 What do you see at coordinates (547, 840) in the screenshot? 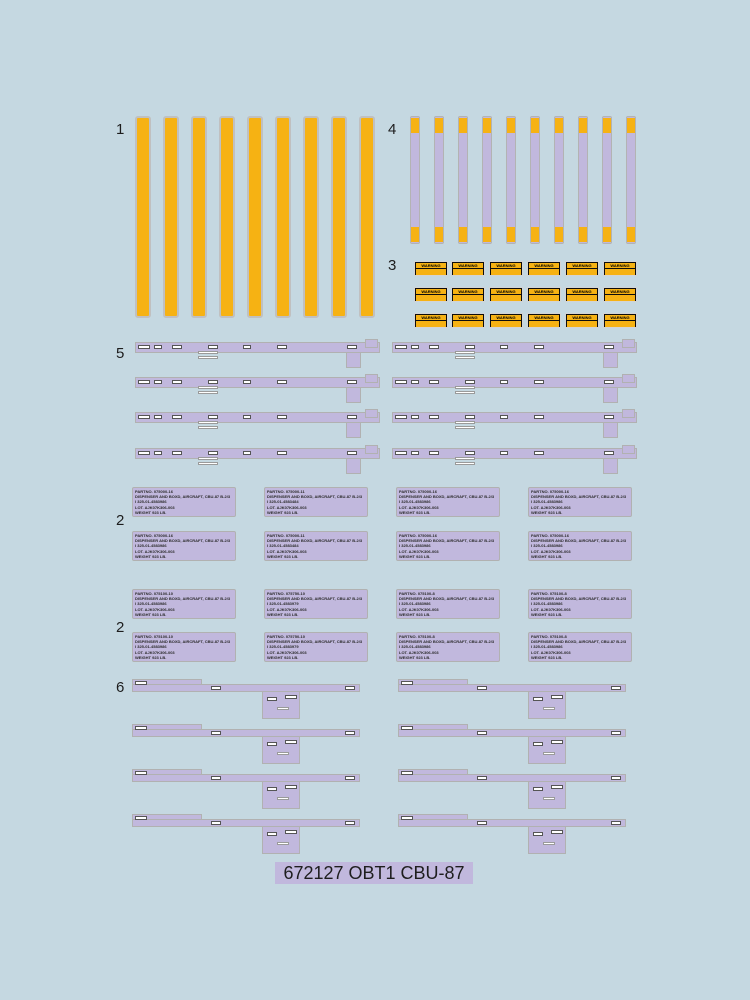
I see `stencil-band-tab` at bounding box center [547, 840].